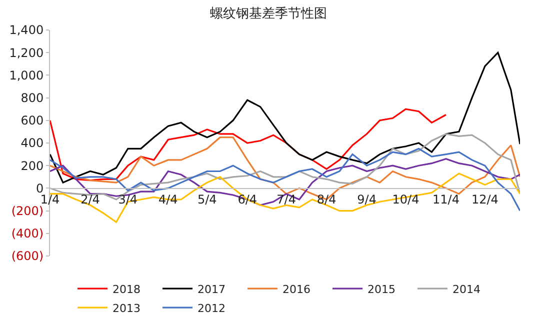  What do you see at coordinates (207, 199) in the screenshot?
I see `x-tick-label: 5/4` at bounding box center [207, 199].